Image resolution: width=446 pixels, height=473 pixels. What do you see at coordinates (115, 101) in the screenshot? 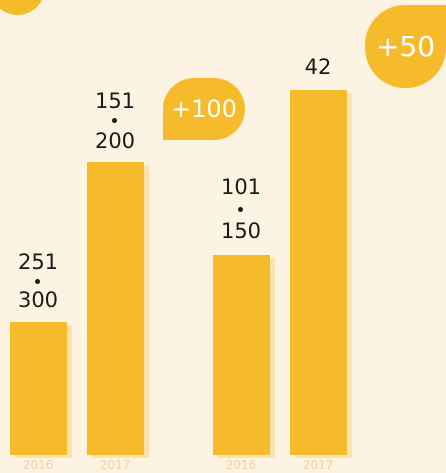
I see `bar-label: 151` at bounding box center [115, 101].